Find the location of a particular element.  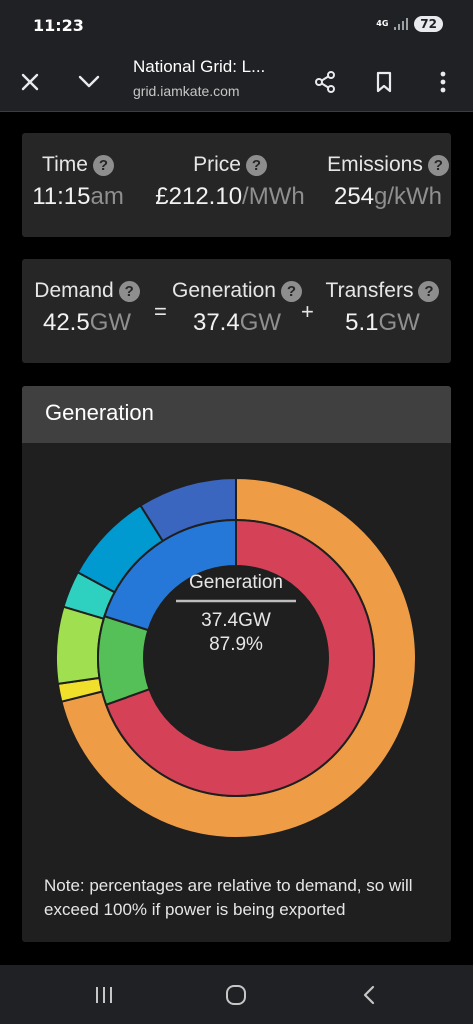

navigation-bar is located at coordinates (236, 994).